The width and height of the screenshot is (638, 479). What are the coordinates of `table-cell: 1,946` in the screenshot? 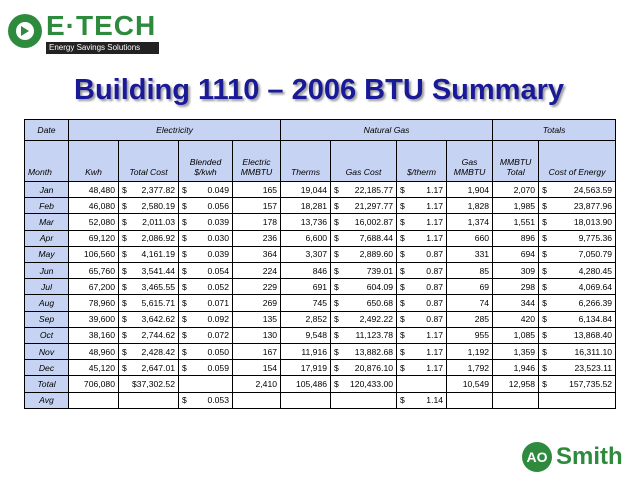 It's located at (516, 368).